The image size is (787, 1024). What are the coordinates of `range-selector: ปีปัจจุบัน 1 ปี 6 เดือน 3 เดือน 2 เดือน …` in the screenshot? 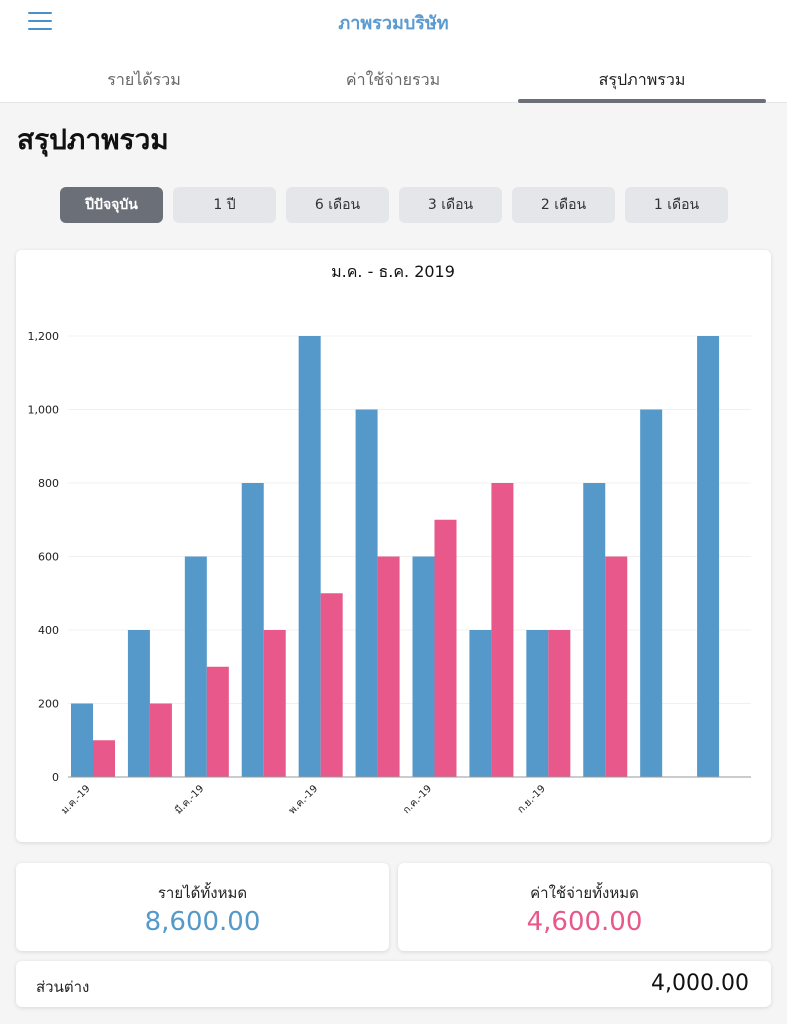 It's located at (394, 205).